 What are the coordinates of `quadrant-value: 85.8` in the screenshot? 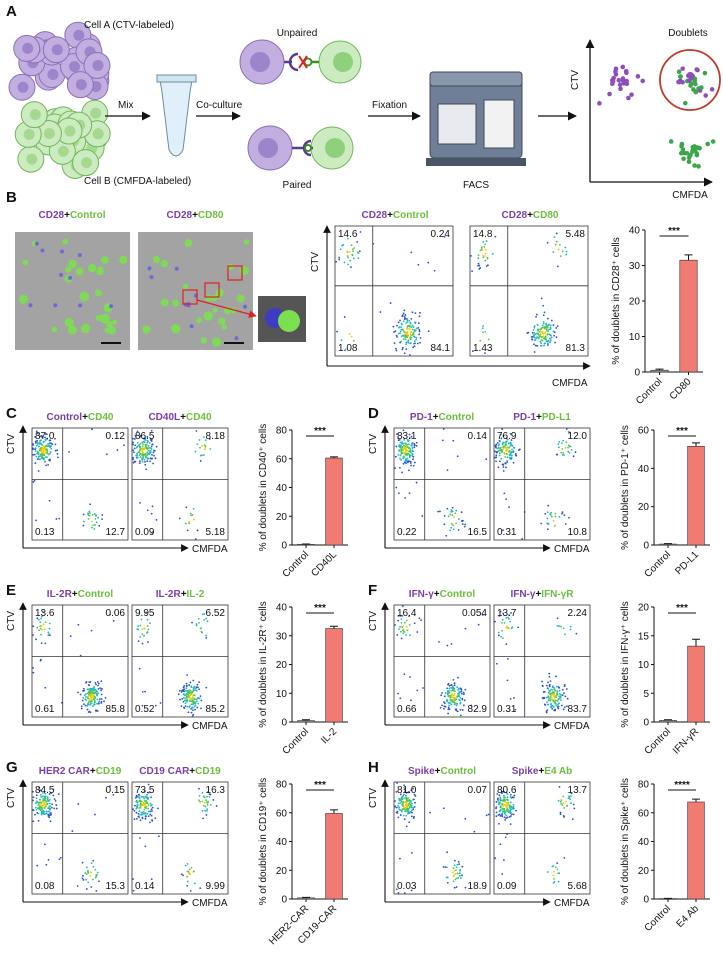 It's located at (116, 709).